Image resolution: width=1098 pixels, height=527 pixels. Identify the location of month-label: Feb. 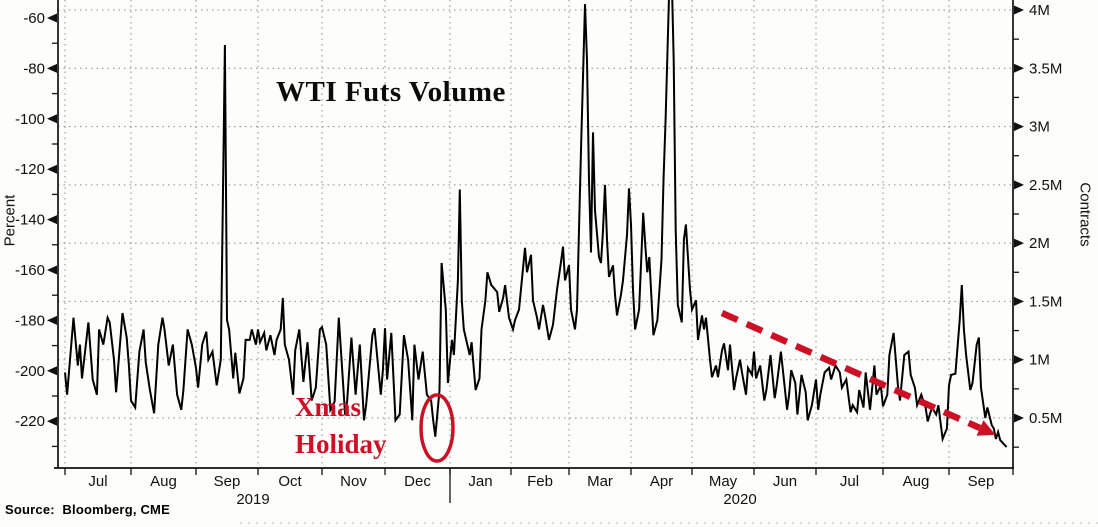
(540, 481).